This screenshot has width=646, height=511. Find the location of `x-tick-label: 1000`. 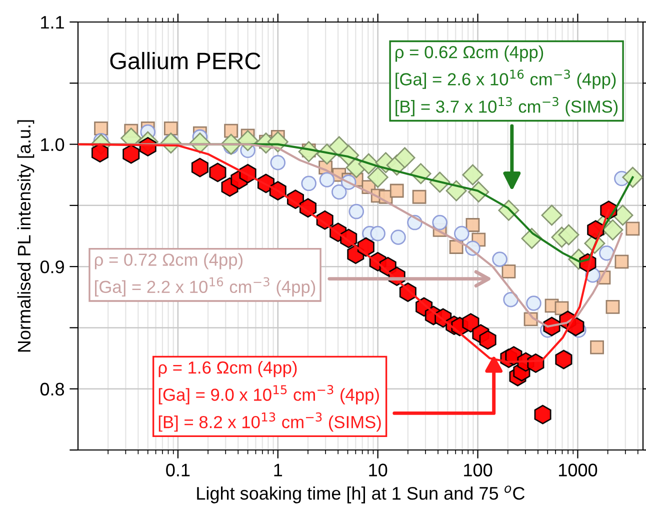

x-tick-label: 1000 is located at coordinates (578, 470).